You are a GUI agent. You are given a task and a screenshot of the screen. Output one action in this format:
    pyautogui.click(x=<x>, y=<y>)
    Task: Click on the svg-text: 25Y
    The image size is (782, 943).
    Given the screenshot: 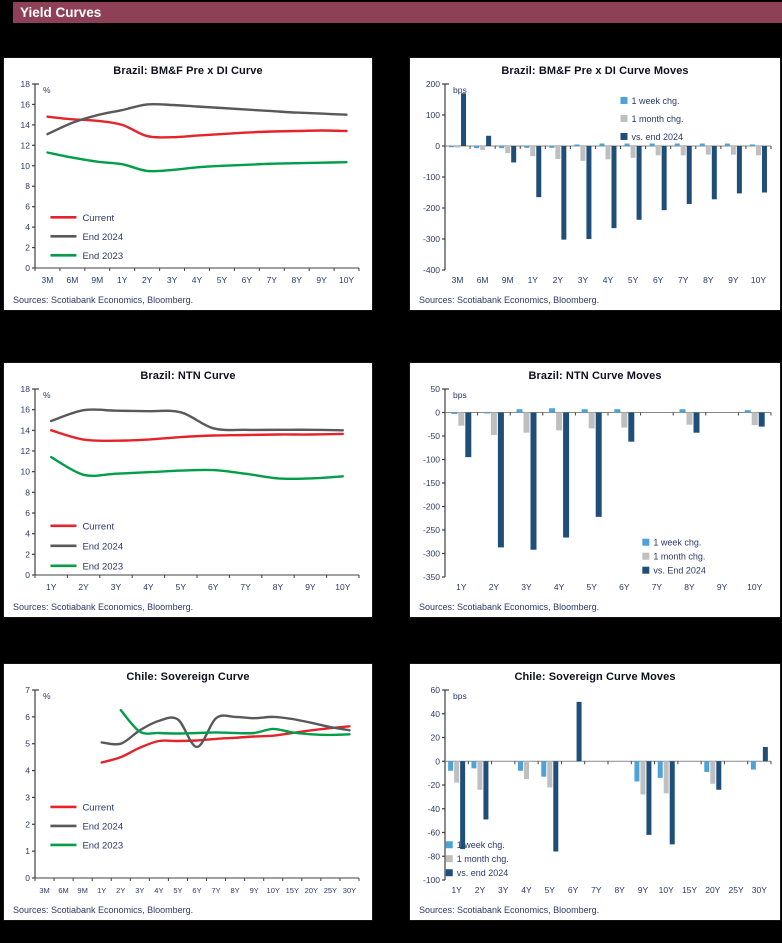 What is the action you would take?
    pyautogui.click(x=736, y=890)
    